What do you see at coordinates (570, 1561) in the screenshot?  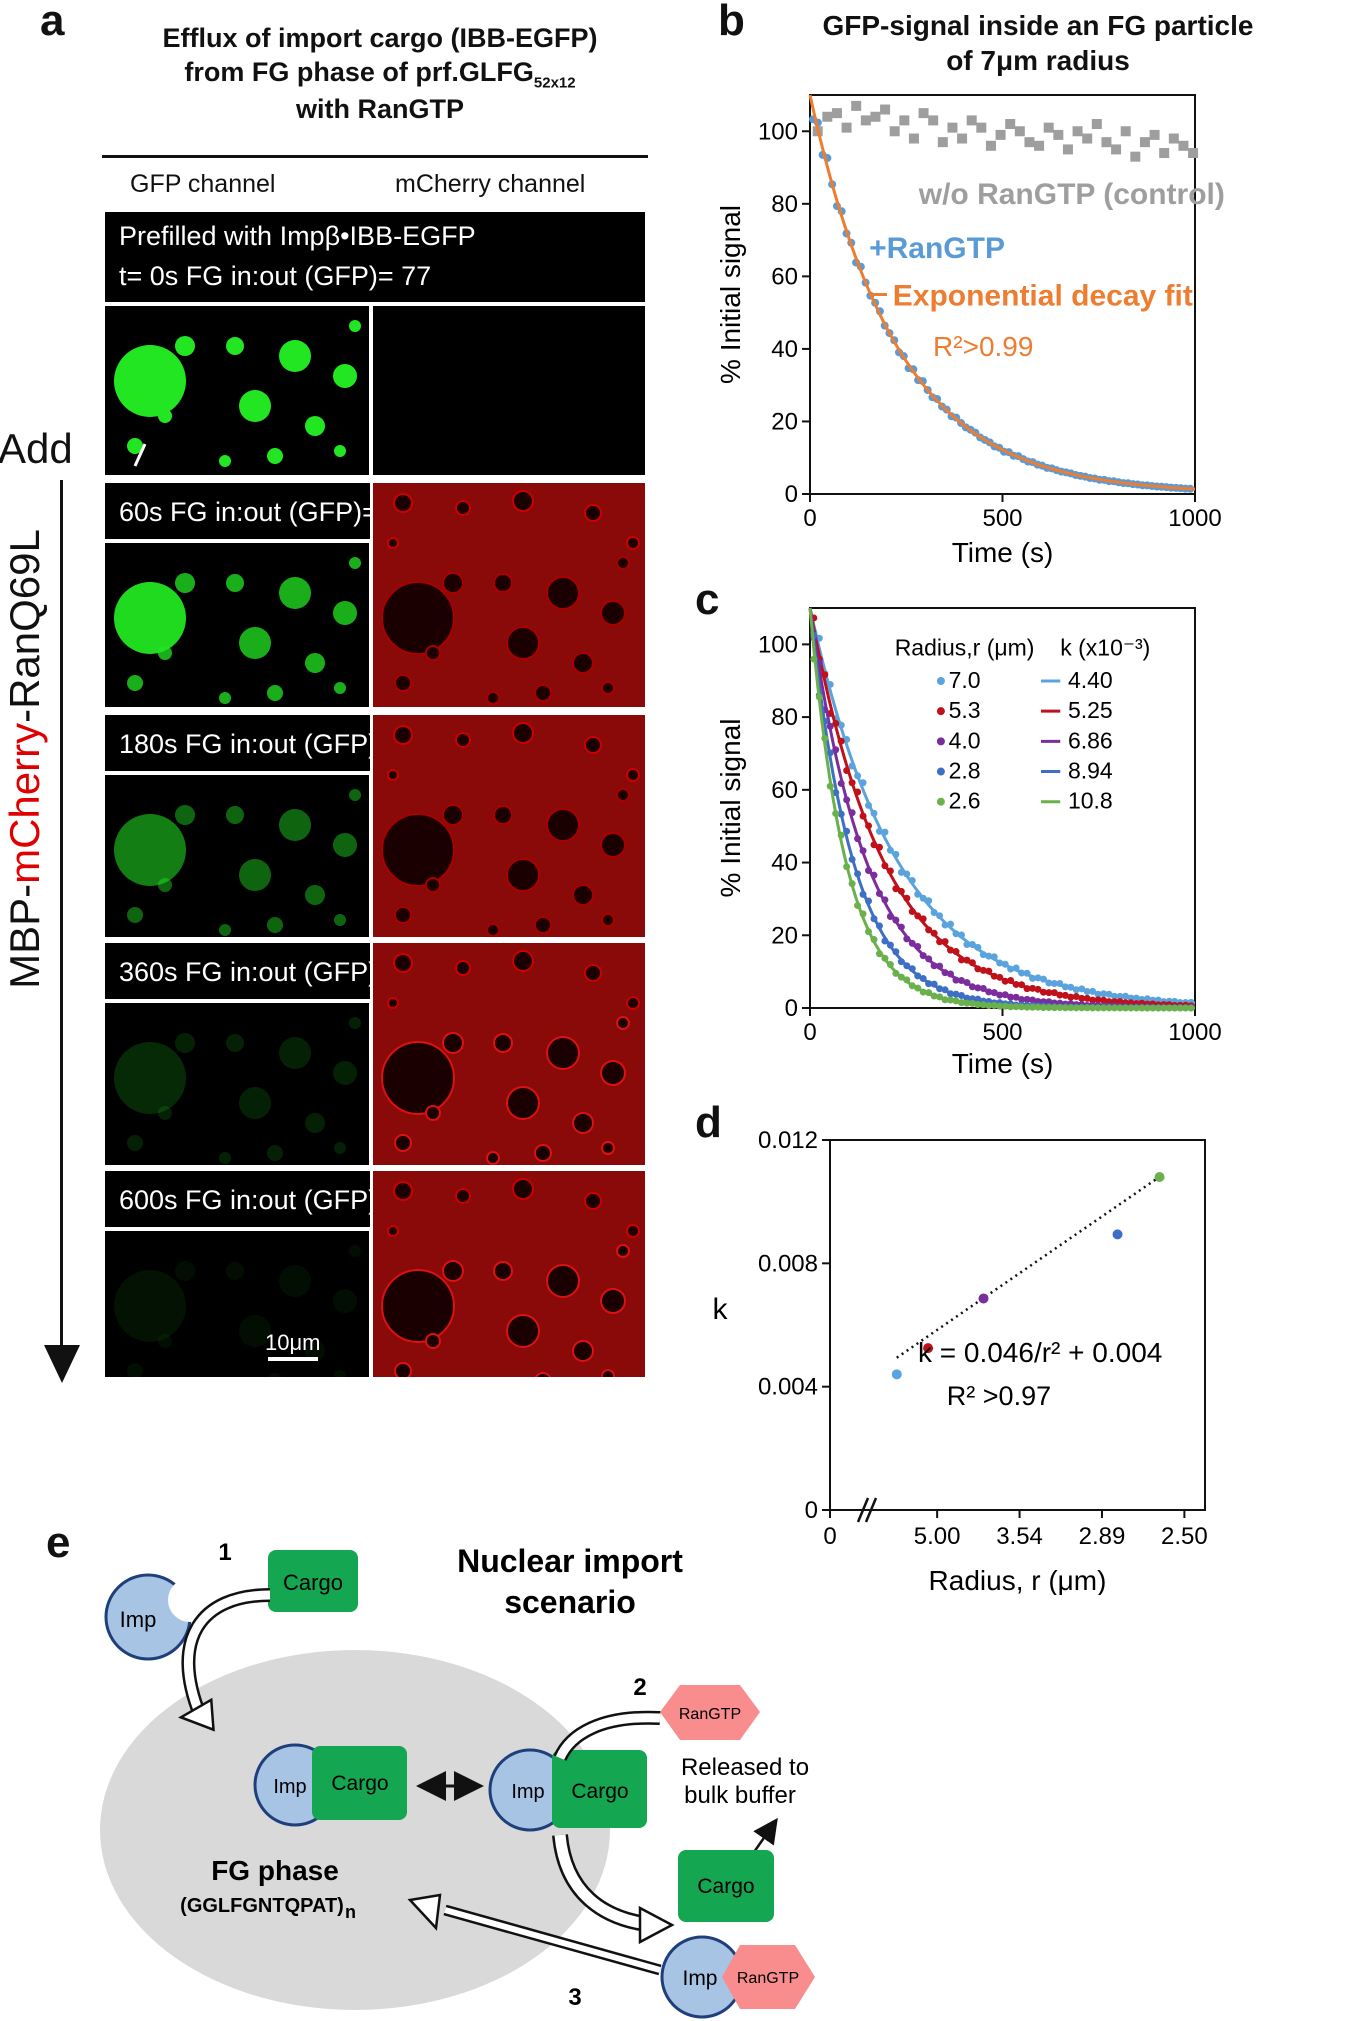 I see `panel-e-title-1: Nuclear import` at bounding box center [570, 1561].